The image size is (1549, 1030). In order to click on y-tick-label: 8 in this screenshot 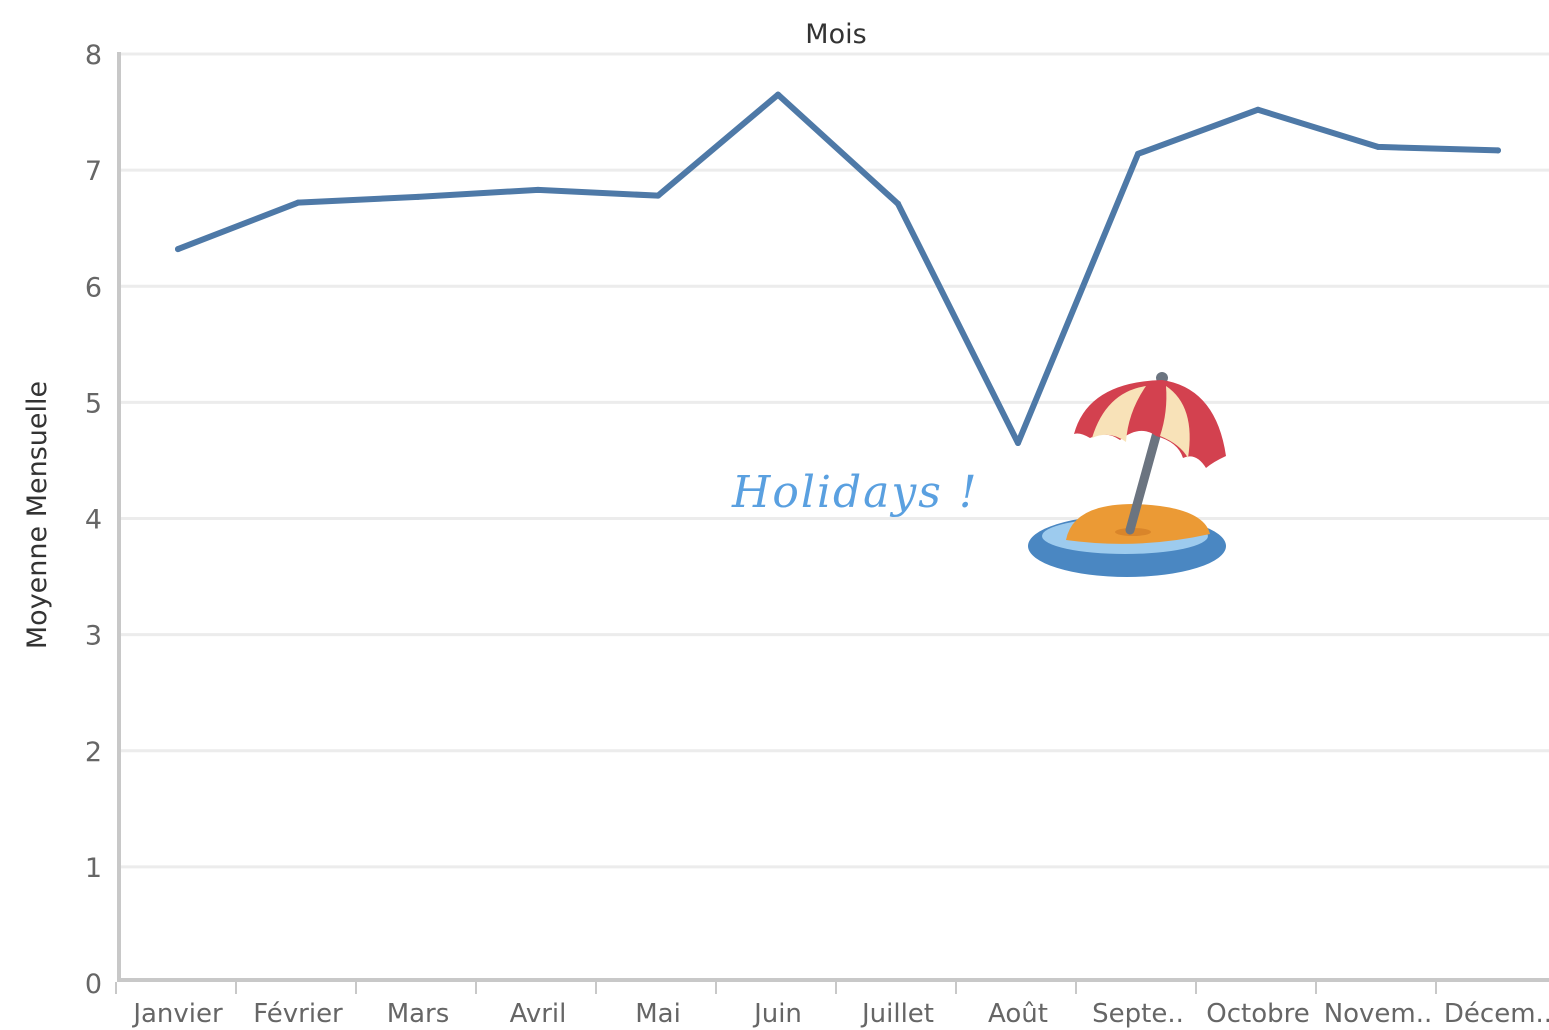, I will do `click(93, 55)`.